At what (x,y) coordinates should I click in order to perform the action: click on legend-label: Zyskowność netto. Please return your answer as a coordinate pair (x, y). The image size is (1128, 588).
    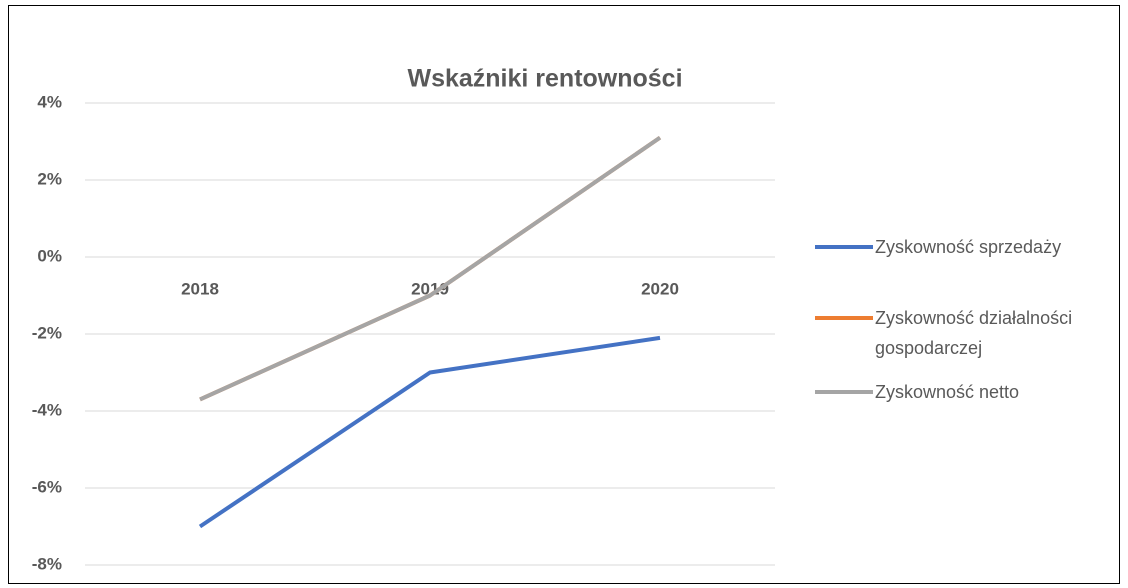
    Looking at the image, I should click on (947, 392).